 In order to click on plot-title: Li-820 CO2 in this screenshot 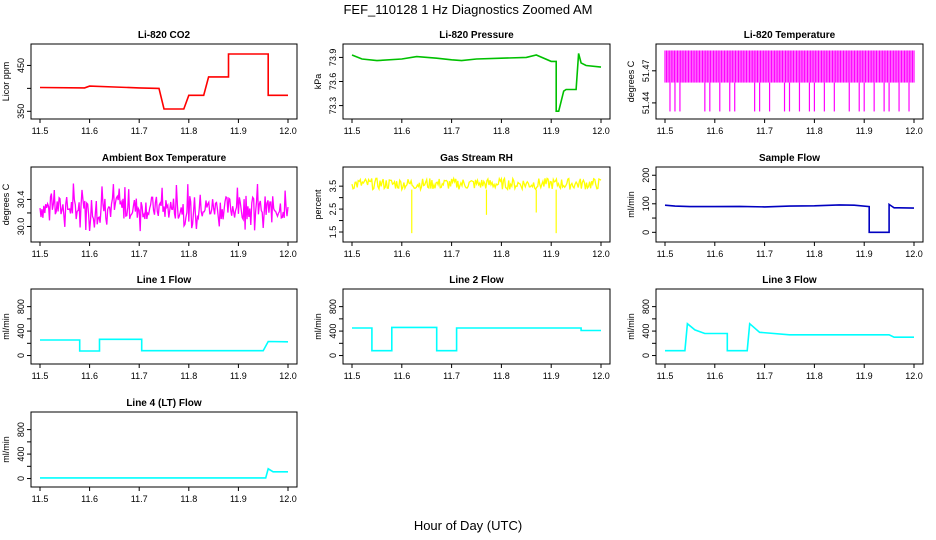, I will do `click(164, 35)`.